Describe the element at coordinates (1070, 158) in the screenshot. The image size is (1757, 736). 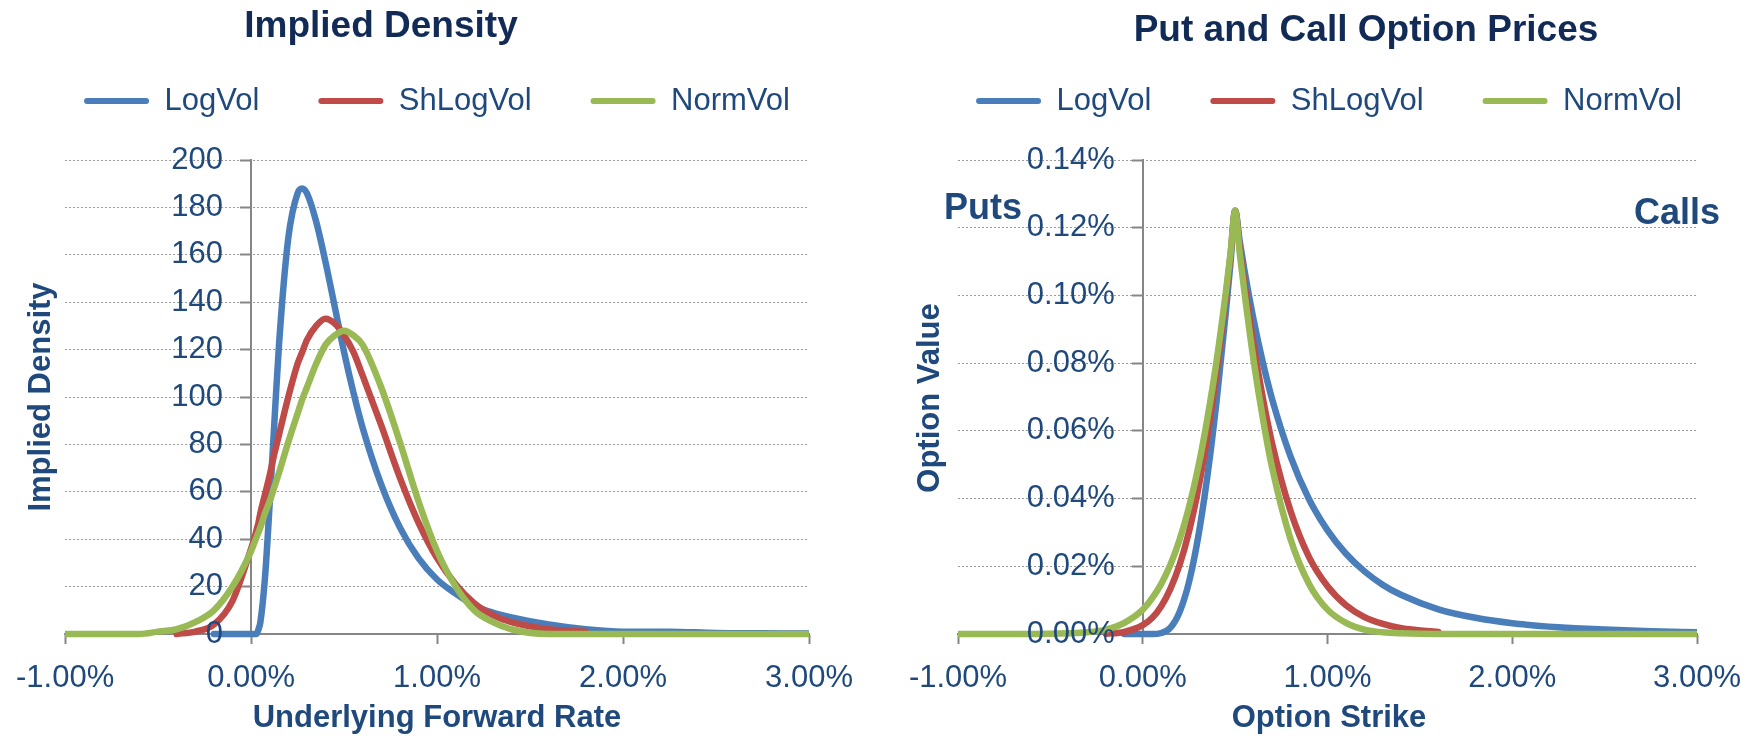
I see `y-tick-label: 0.14%` at that location.